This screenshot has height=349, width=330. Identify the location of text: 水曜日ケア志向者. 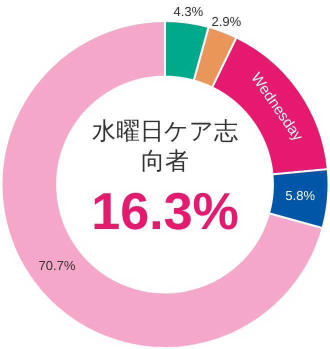
(165, 147).